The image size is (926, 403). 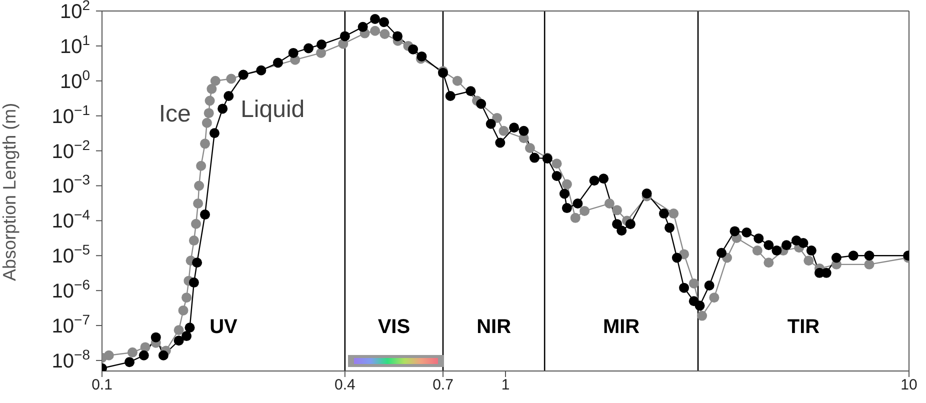 What do you see at coordinates (505, 385) in the screenshot?
I see `x-tick-label: 1` at bounding box center [505, 385].